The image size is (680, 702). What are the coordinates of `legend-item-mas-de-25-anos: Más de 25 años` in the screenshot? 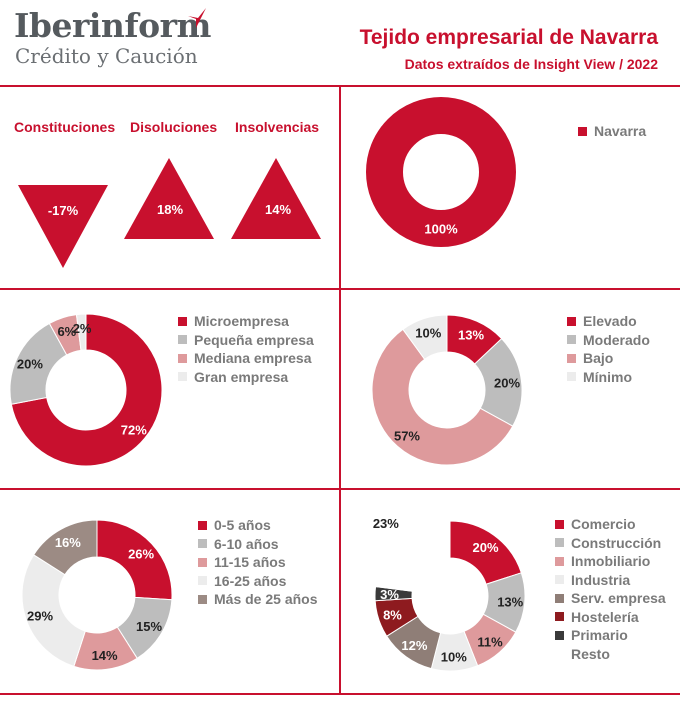 It's located at (258, 599).